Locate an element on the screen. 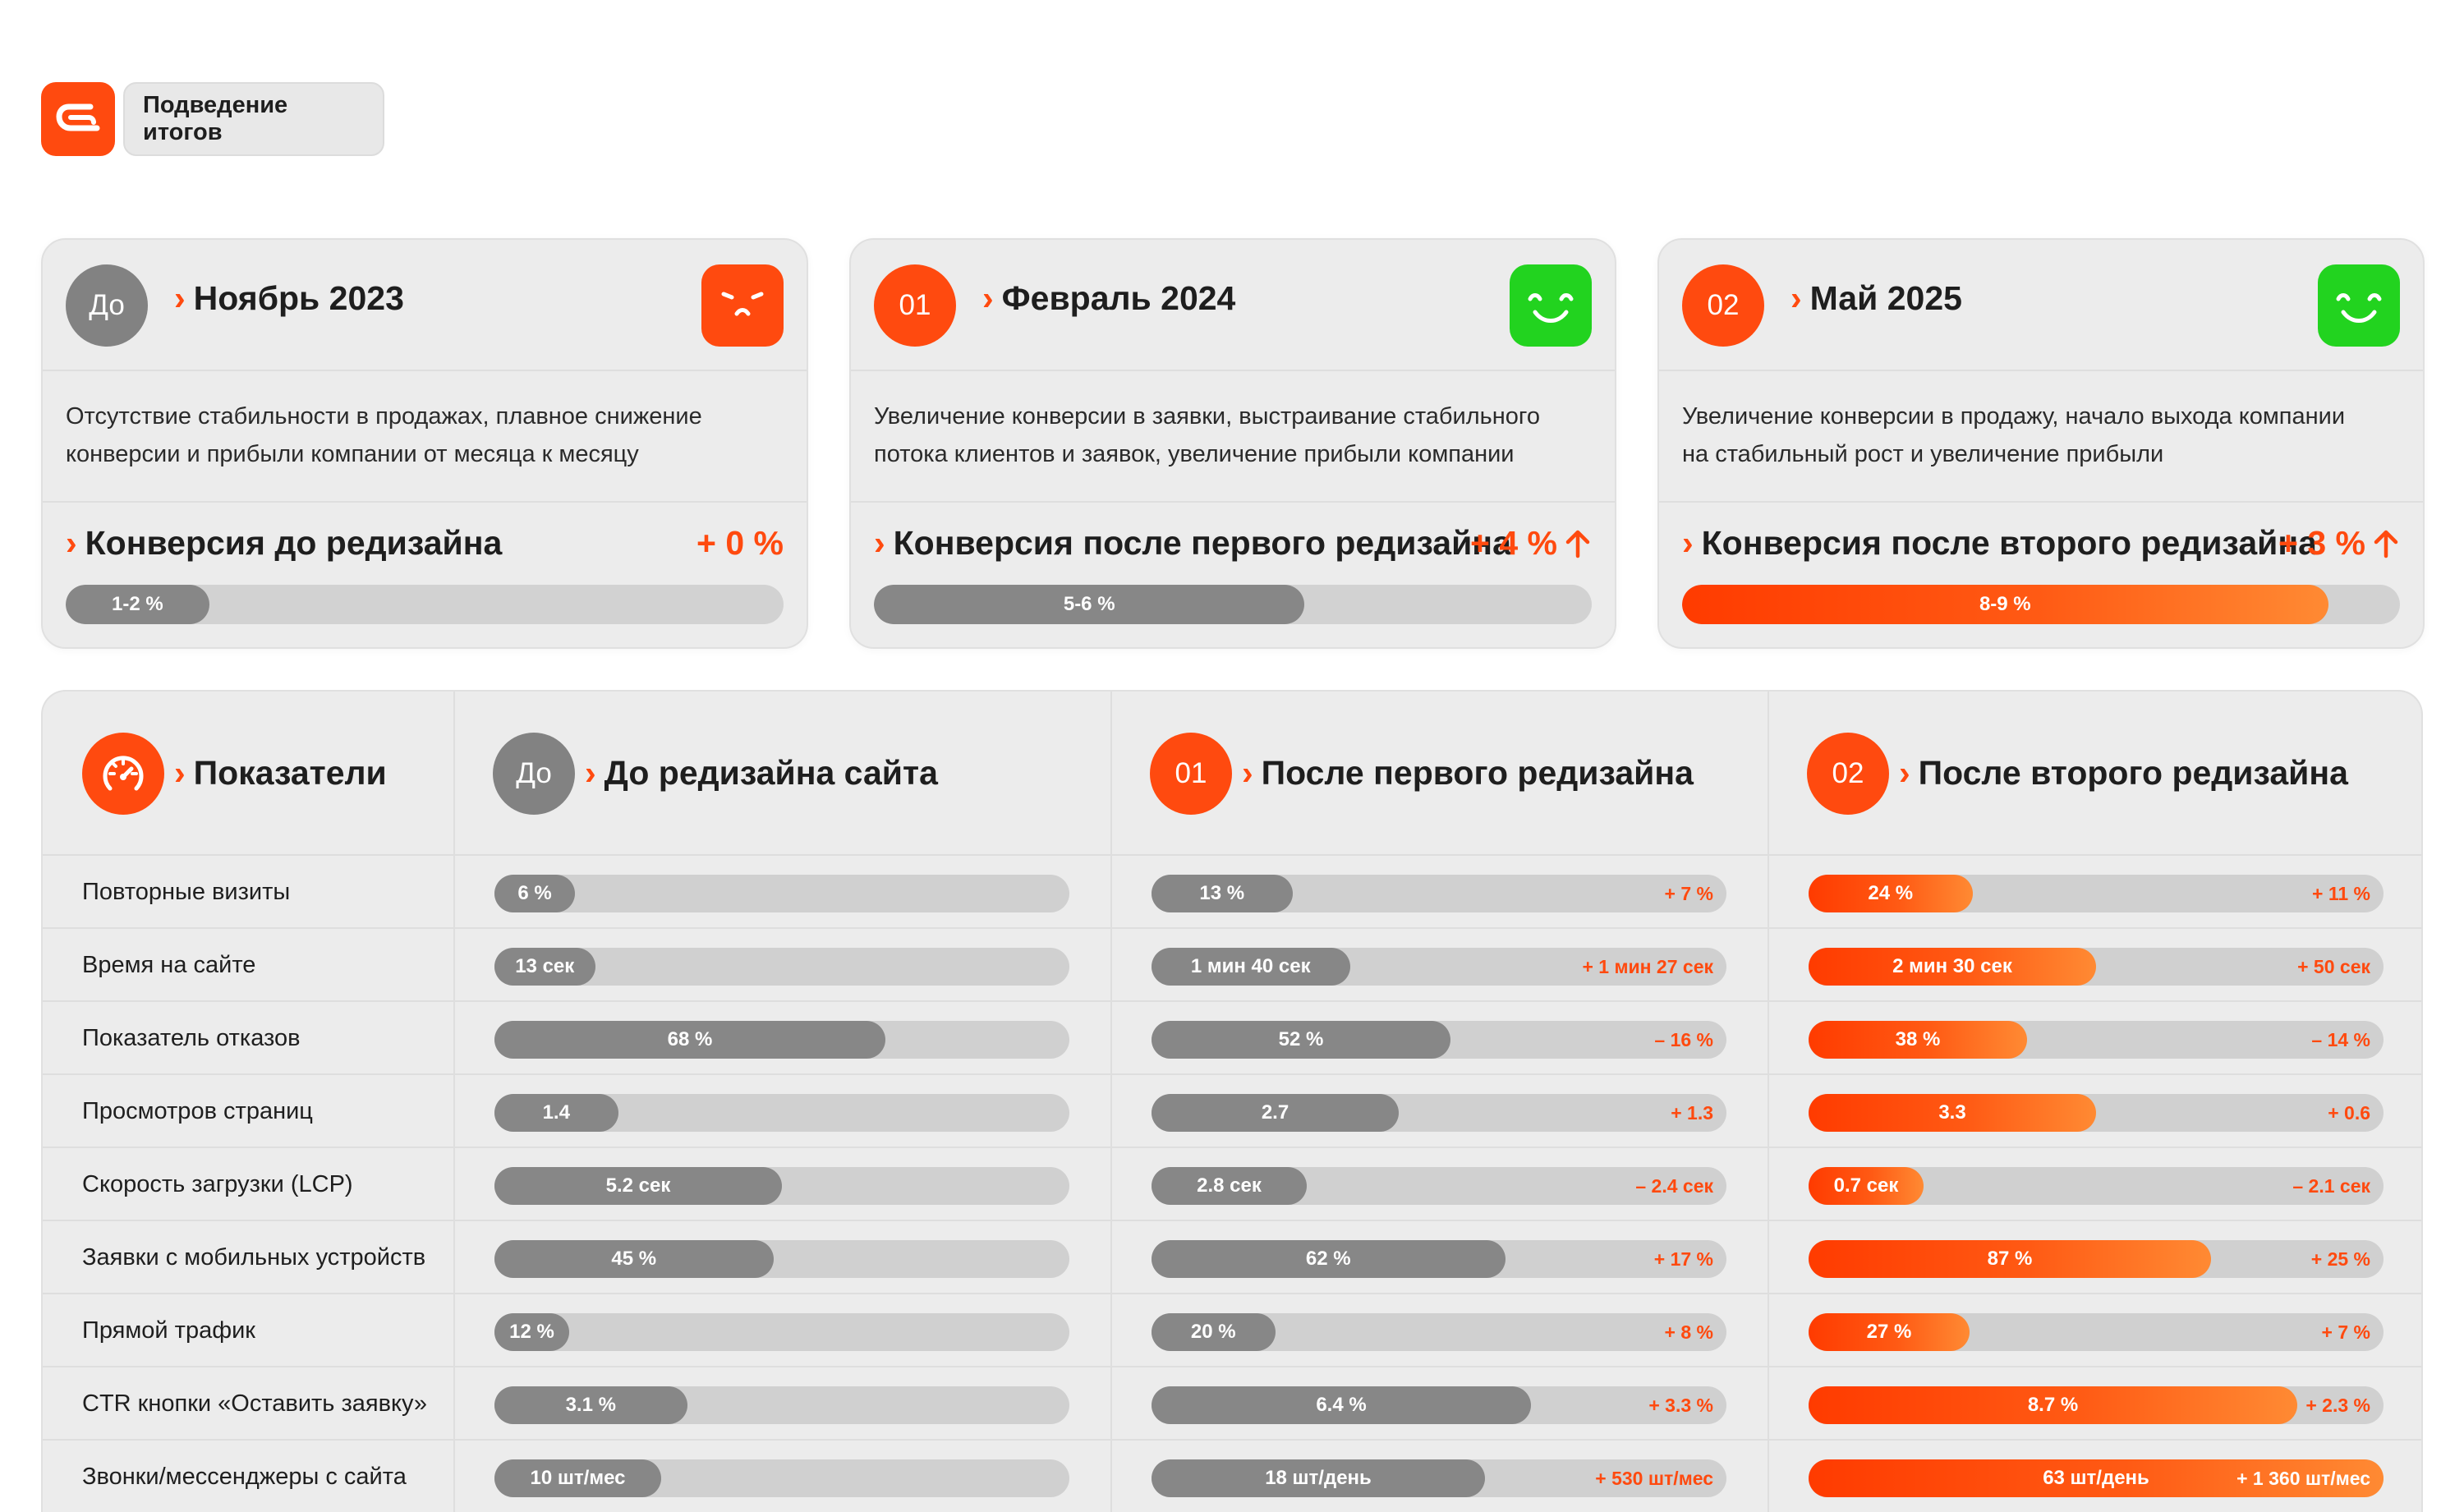  value-bar-track: 62 % + 17 % is located at coordinates (1439, 1259).